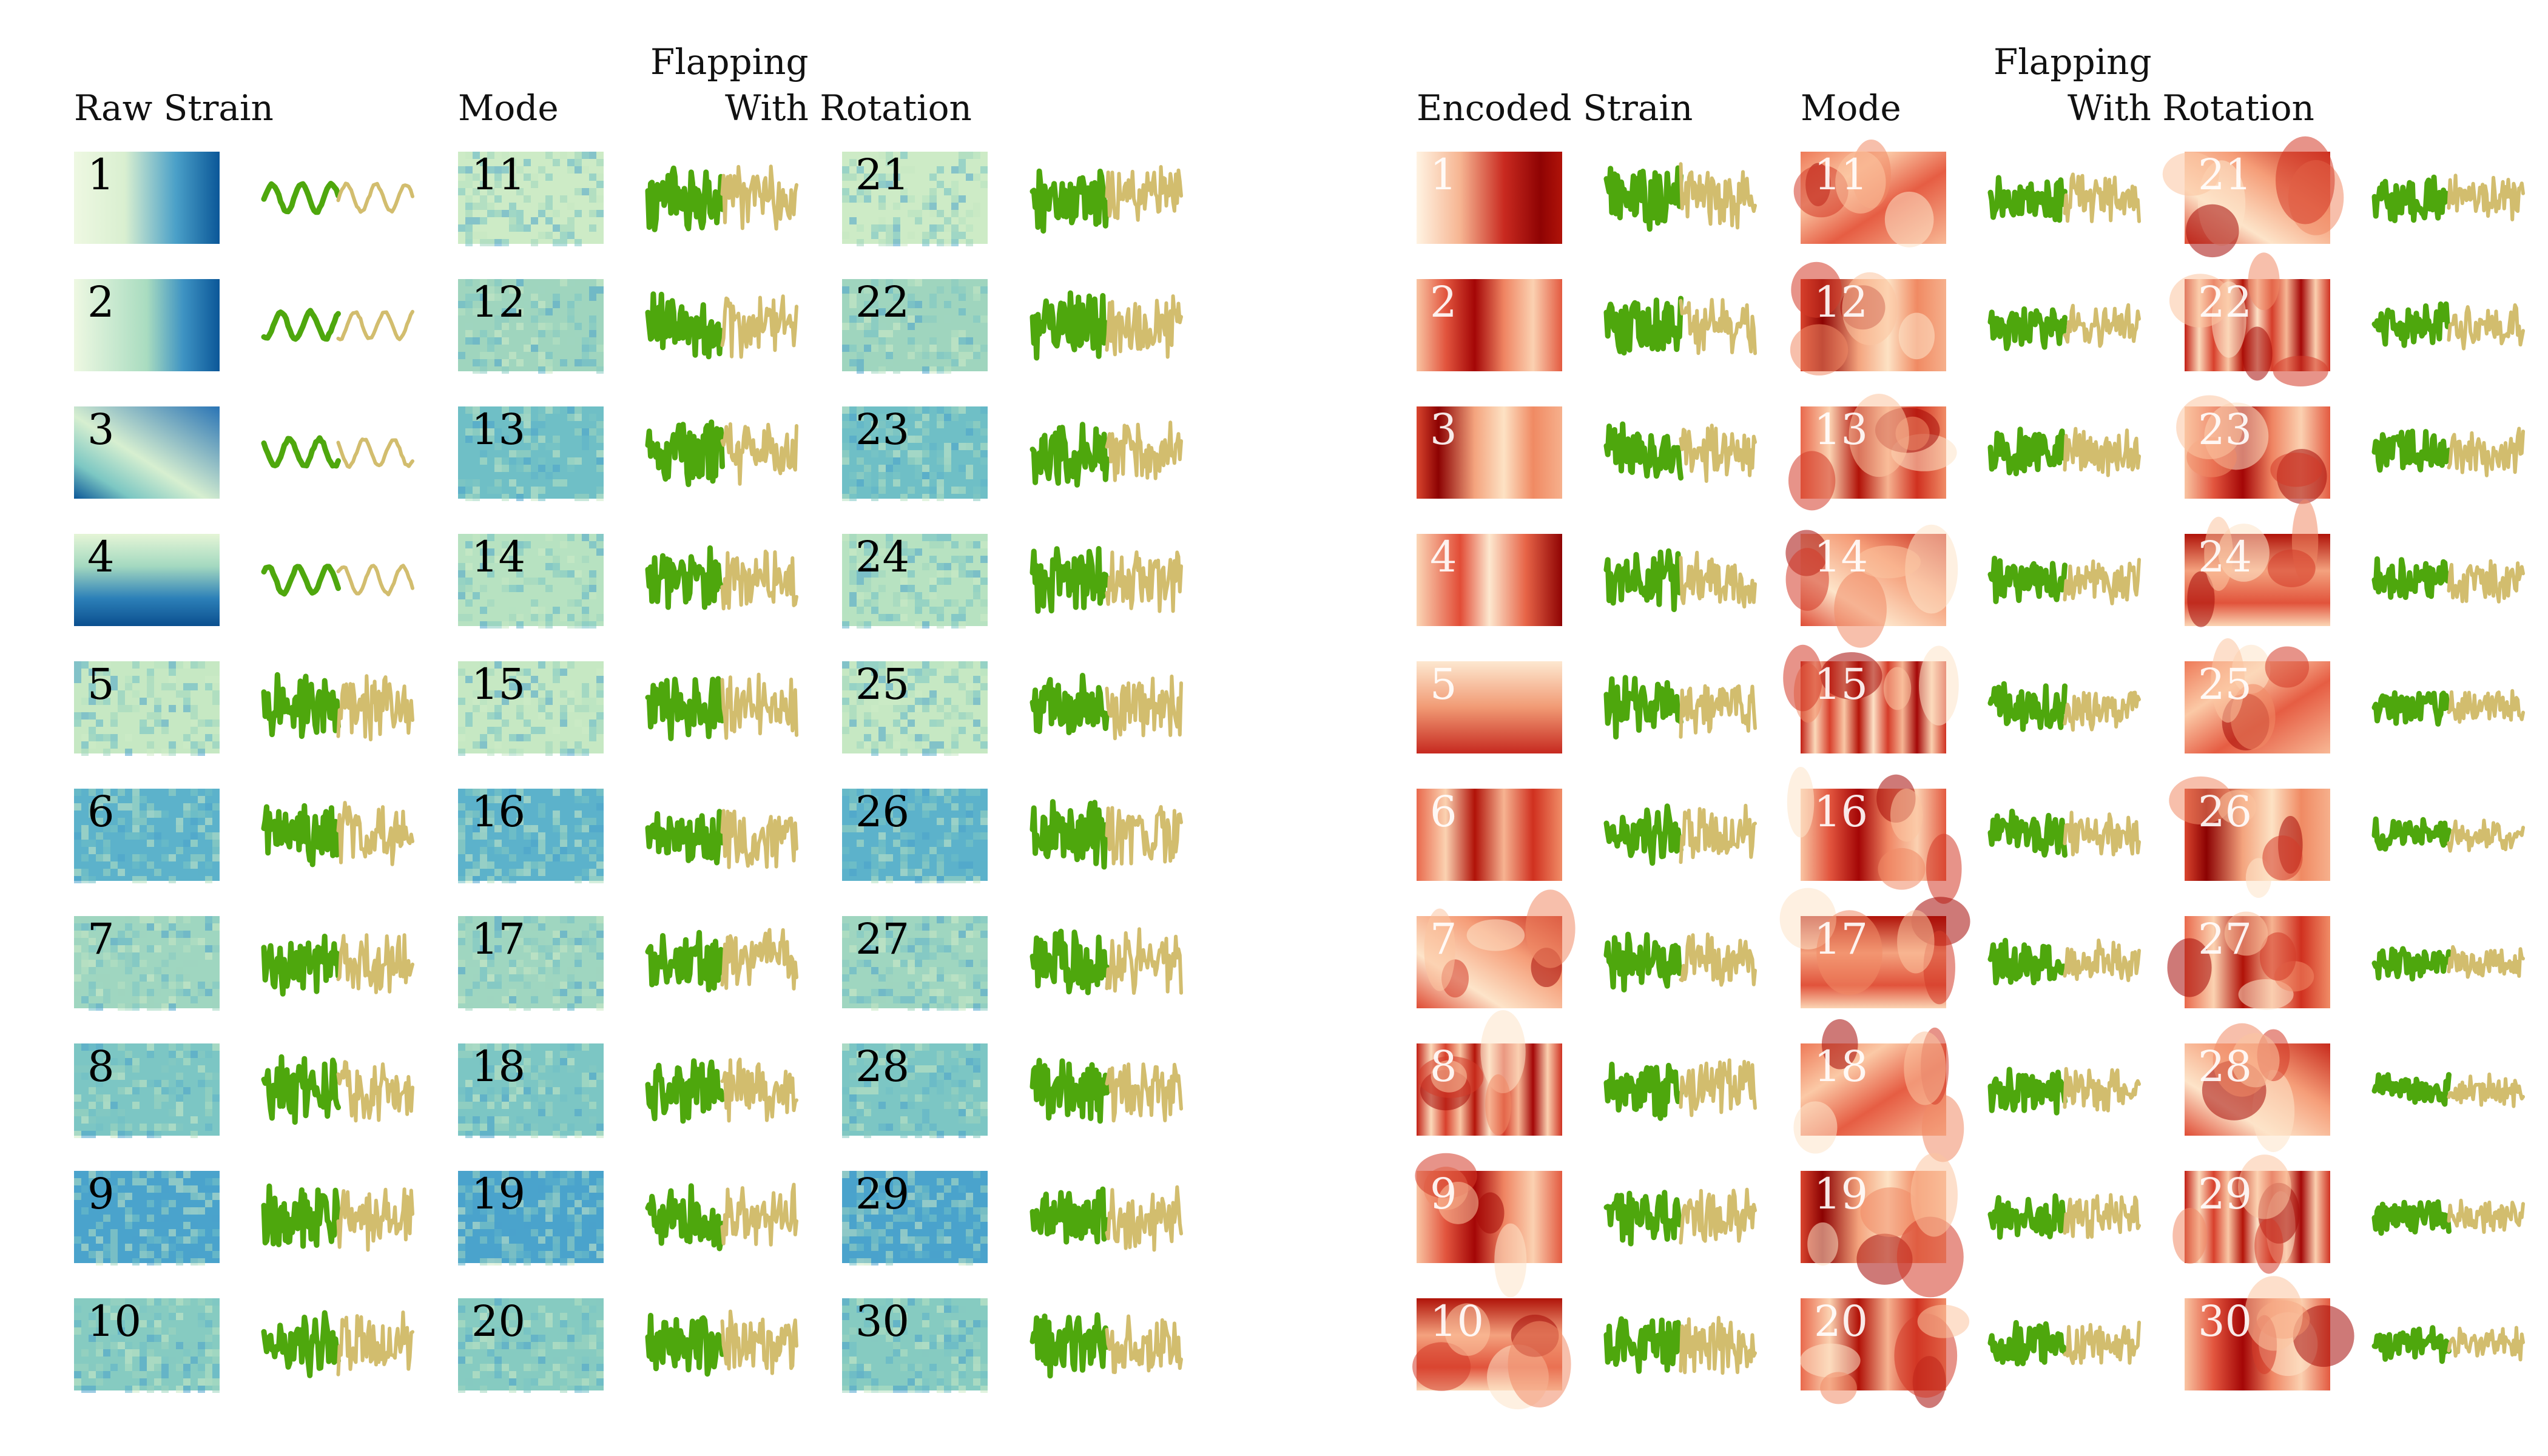  What do you see at coordinates (1443, 302) in the screenshot?
I see `mode-number: 2` at bounding box center [1443, 302].